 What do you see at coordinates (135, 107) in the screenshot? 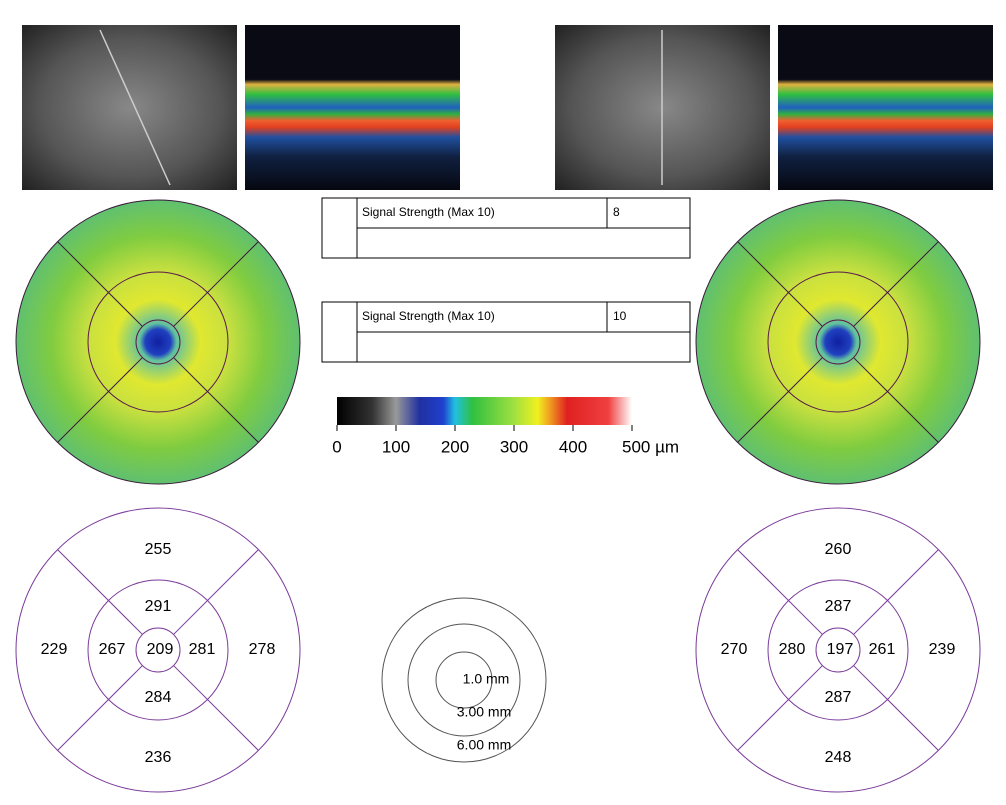
I see `scan-line` at bounding box center [135, 107].